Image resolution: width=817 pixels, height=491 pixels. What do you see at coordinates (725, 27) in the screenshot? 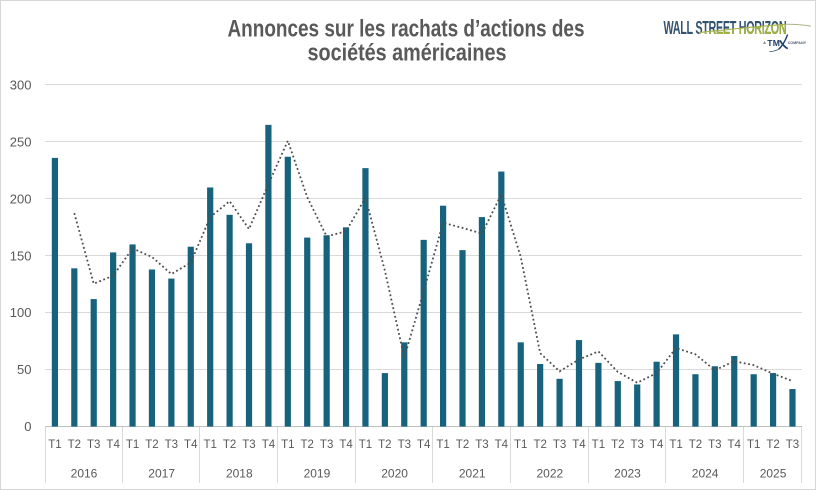
I see `svg-text: WALL STREET HORIZON` at bounding box center [725, 27].